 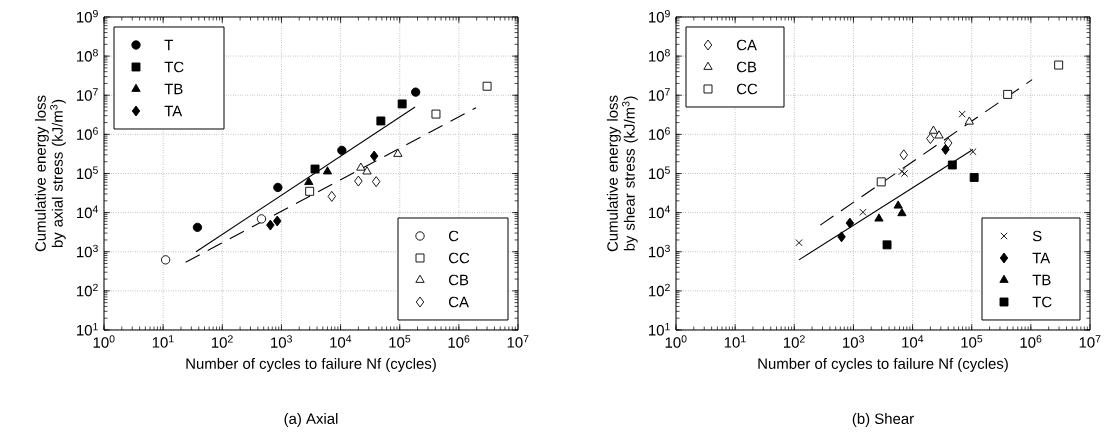 I want to click on legend-label: S, so click(x=1037, y=236).